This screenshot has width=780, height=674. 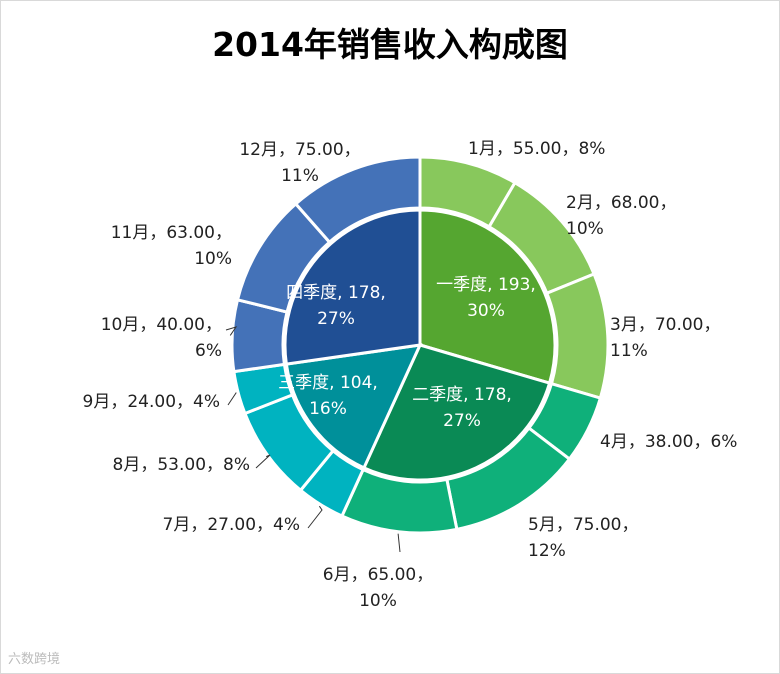 What do you see at coordinates (231, 525) in the screenshot?
I see `outer-label-7: 7月，27.00，4%` at bounding box center [231, 525].